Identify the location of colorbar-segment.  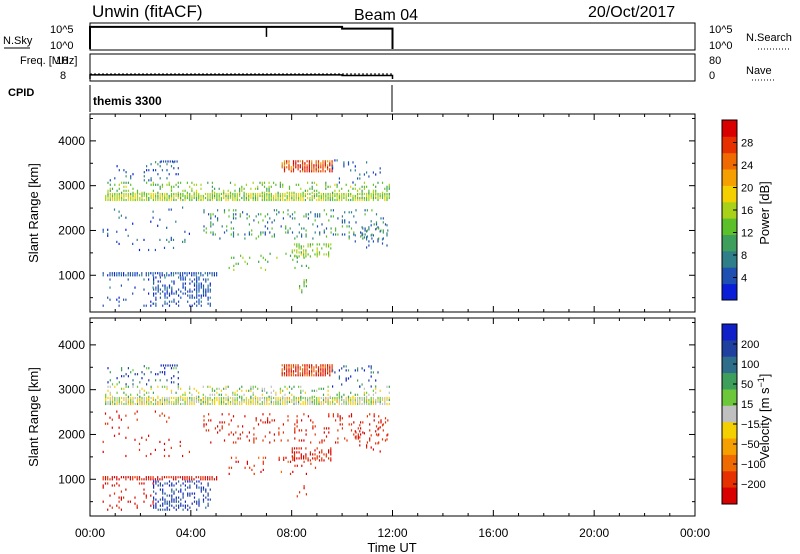
(729, 259).